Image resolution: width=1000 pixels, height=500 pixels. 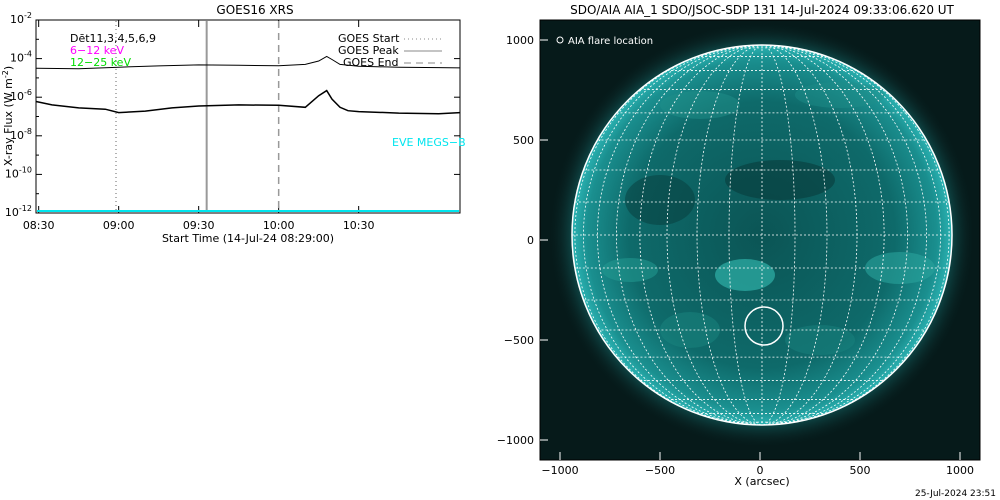 I want to click on goes-y-tick-label: 10⁻¹², so click(x=18, y=211).